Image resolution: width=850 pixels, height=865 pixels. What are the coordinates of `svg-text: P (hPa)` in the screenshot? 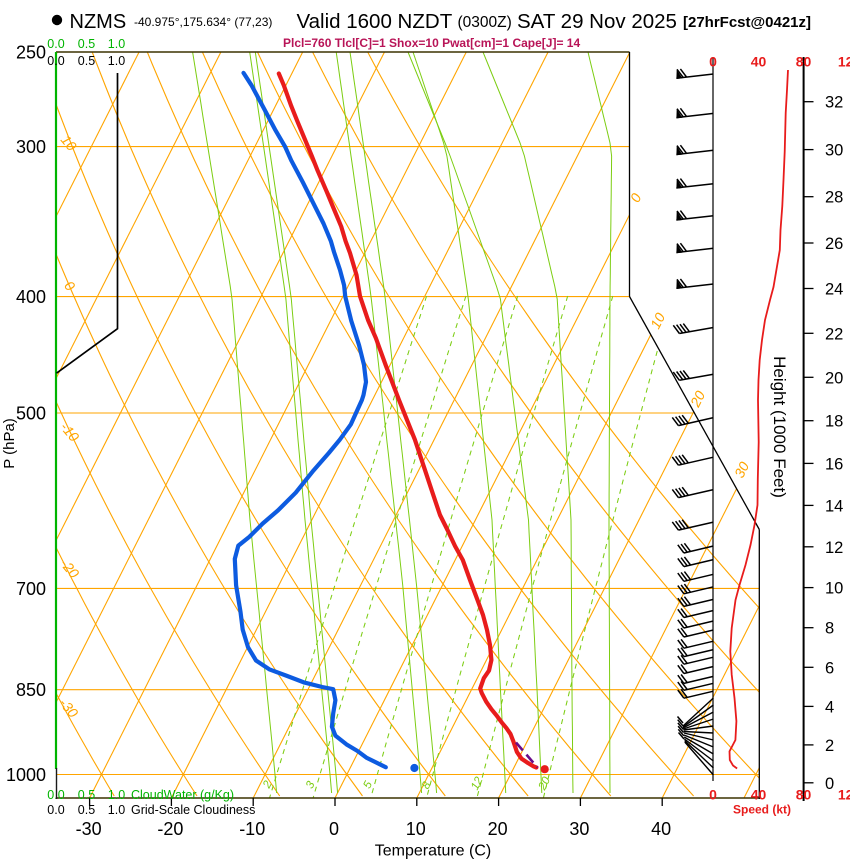 It's located at (9, 443).